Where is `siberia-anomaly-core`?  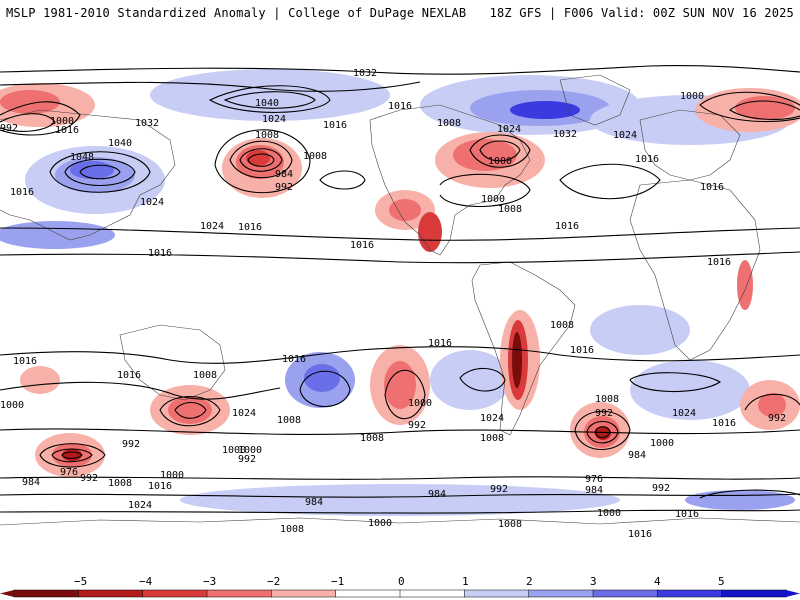 siberia-anomaly-core is located at coordinates (92, 170).